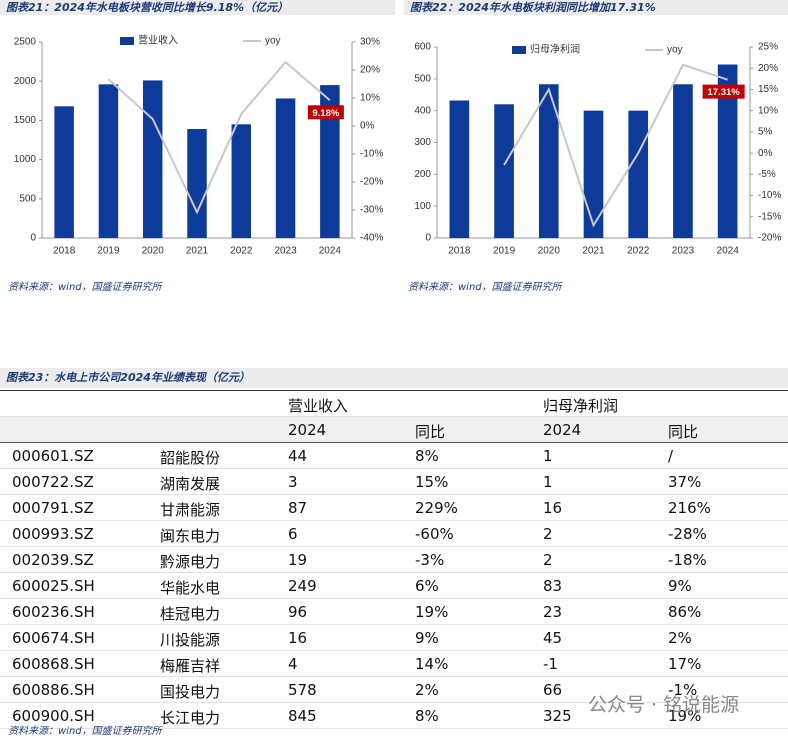  I want to click on table-cell: 川投能源, so click(190, 640).